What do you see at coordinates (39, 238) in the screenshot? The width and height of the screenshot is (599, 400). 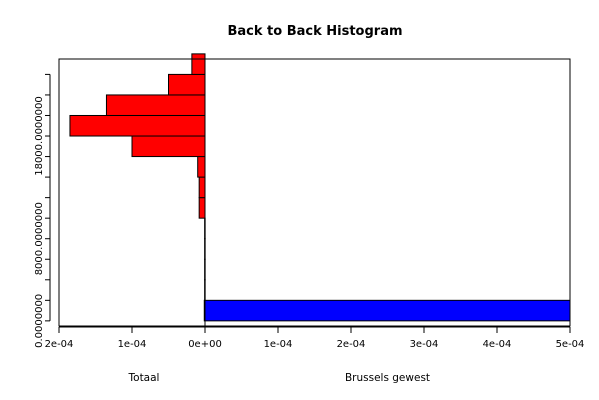 I see `y-tick-label: 8000.0000000` at bounding box center [39, 238].